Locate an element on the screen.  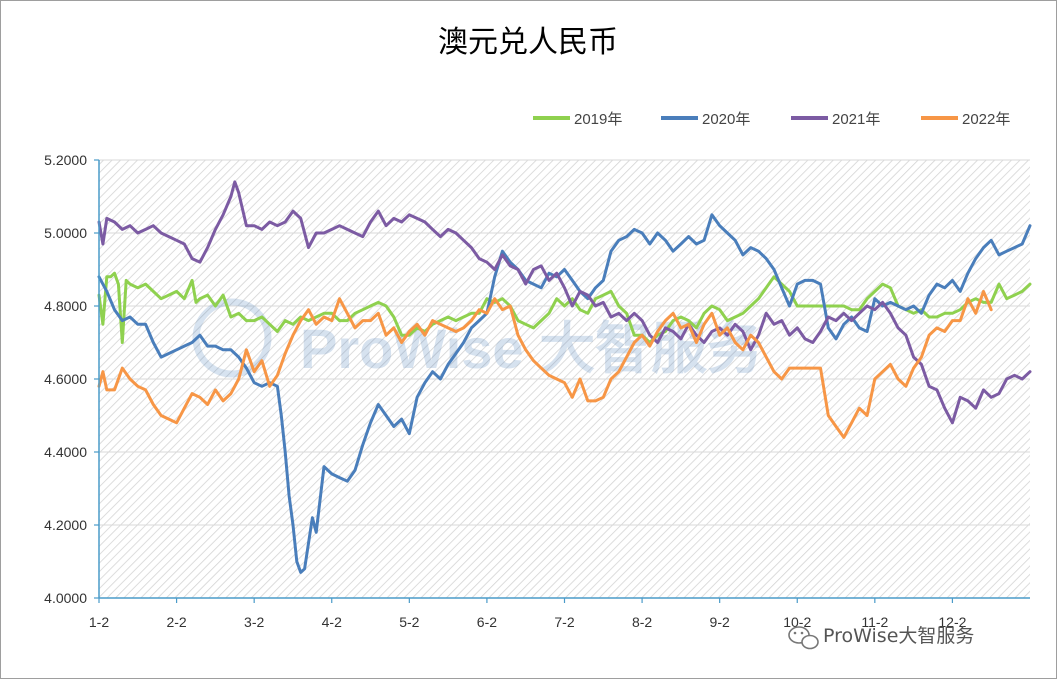
y-tick-label: 4.8000 is located at coordinates (65, 306).